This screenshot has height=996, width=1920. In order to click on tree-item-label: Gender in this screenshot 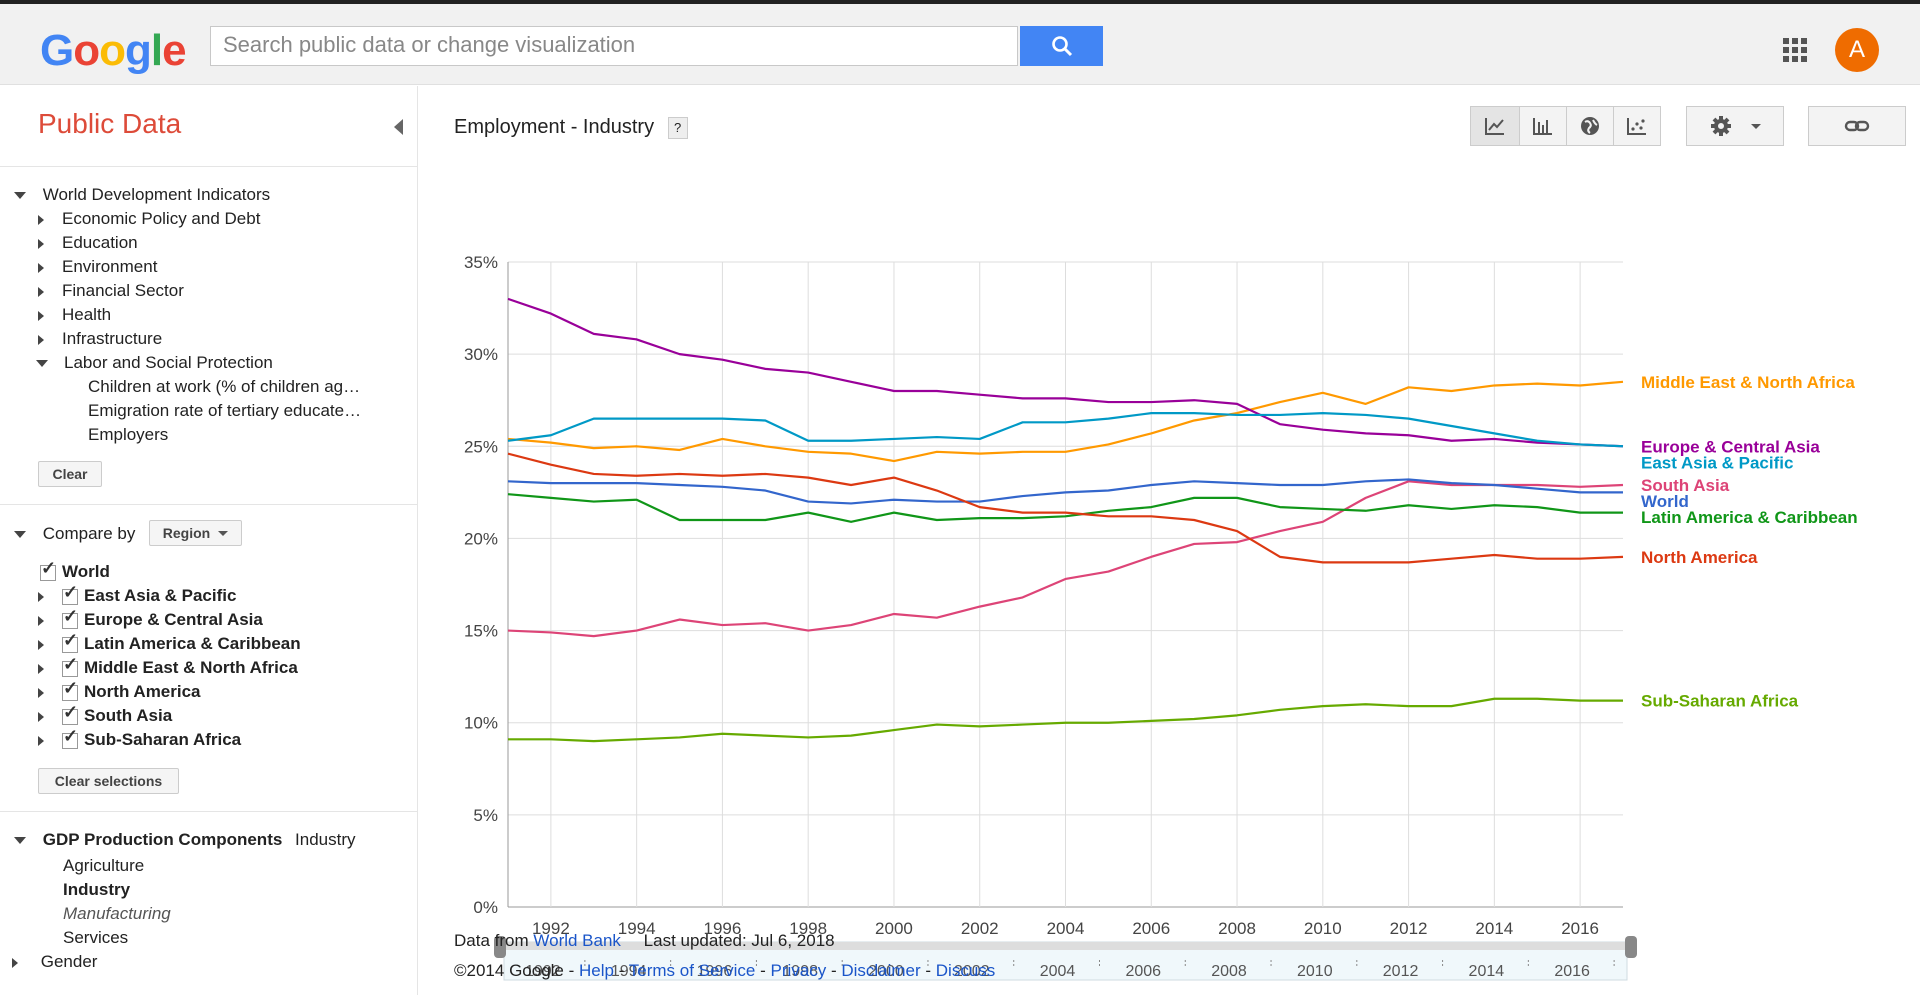, I will do `click(69, 961)`.